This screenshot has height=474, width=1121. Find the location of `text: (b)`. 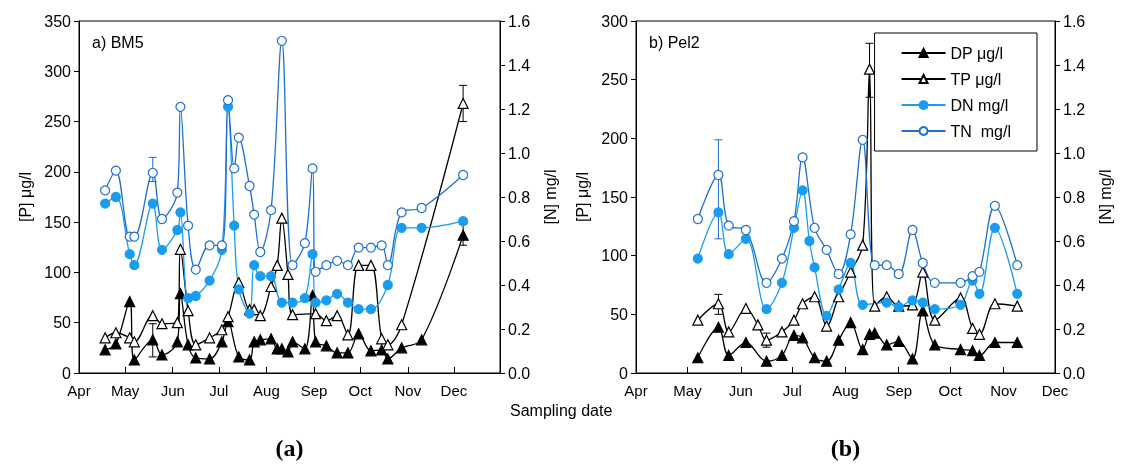

text: (b) is located at coordinates (845, 448).